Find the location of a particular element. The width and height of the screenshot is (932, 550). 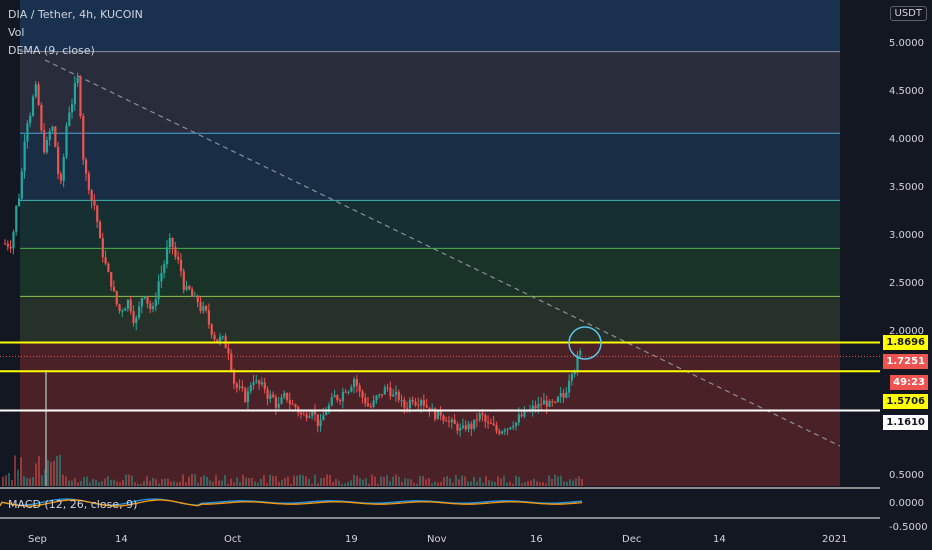

y-tick-label: 0.5000 is located at coordinates (906, 475).